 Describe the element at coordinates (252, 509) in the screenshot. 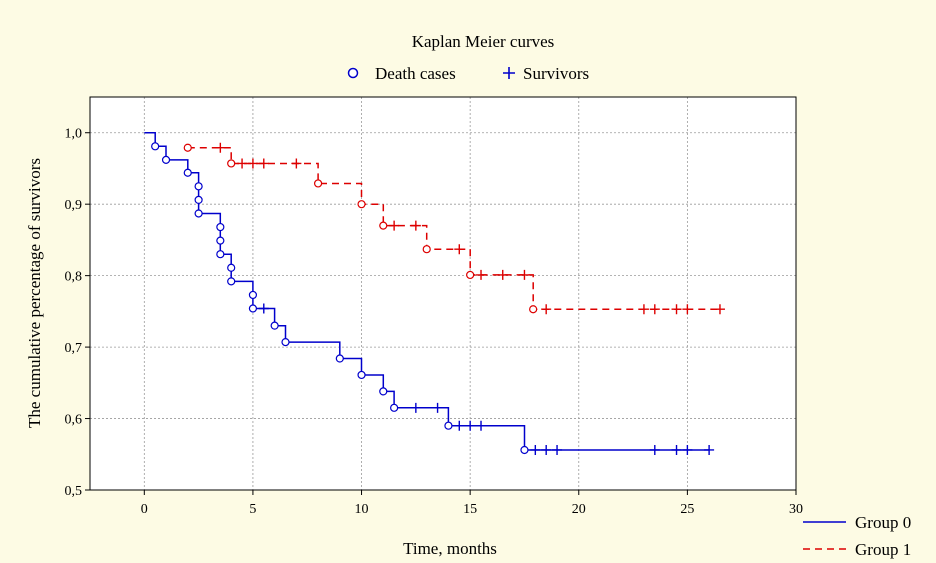

I see `x-tick-label: 5` at that location.